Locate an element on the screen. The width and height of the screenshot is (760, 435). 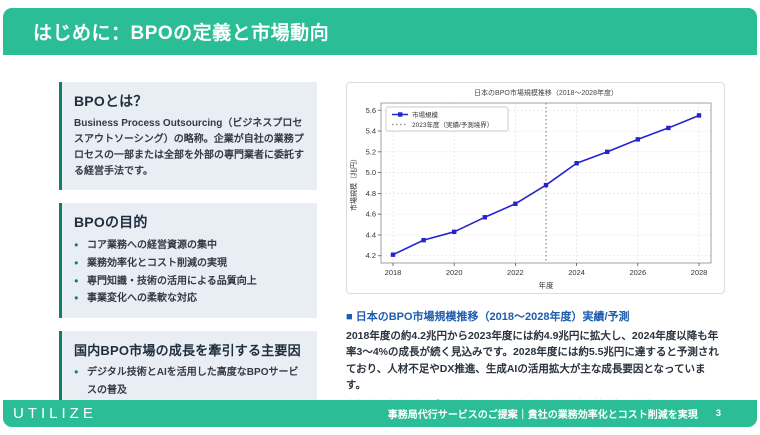
utilize-logo: UTILIZE is located at coordinates (55, 413).